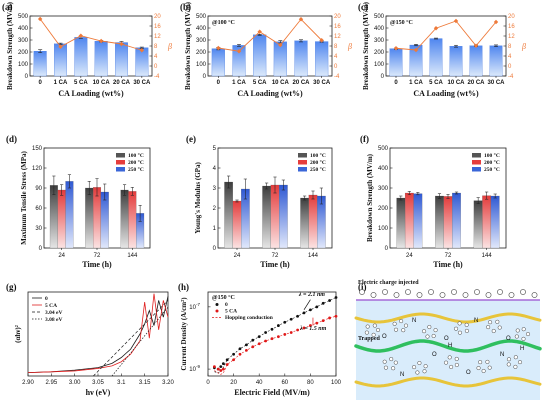  I want to click on y-tick-label: 2, so click(215, 209).